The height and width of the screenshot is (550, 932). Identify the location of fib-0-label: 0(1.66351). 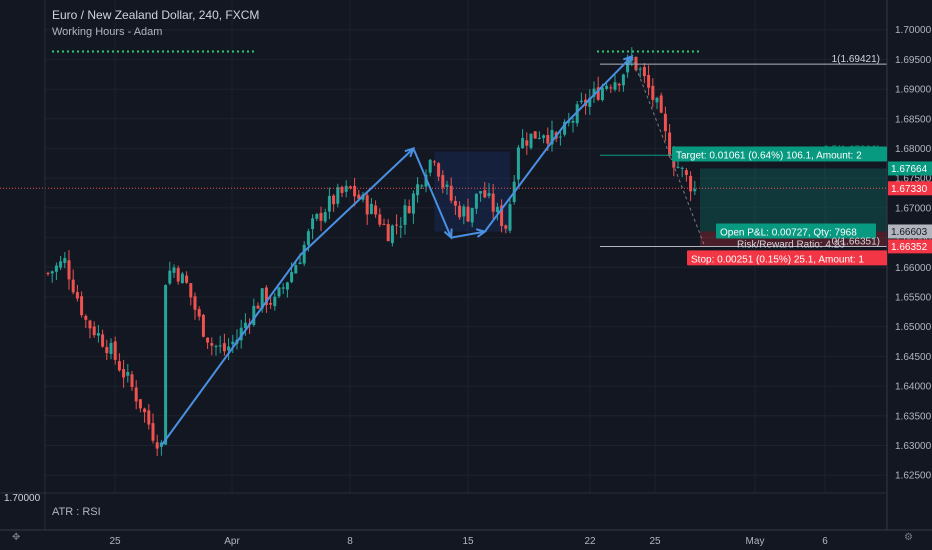
(856, 241).